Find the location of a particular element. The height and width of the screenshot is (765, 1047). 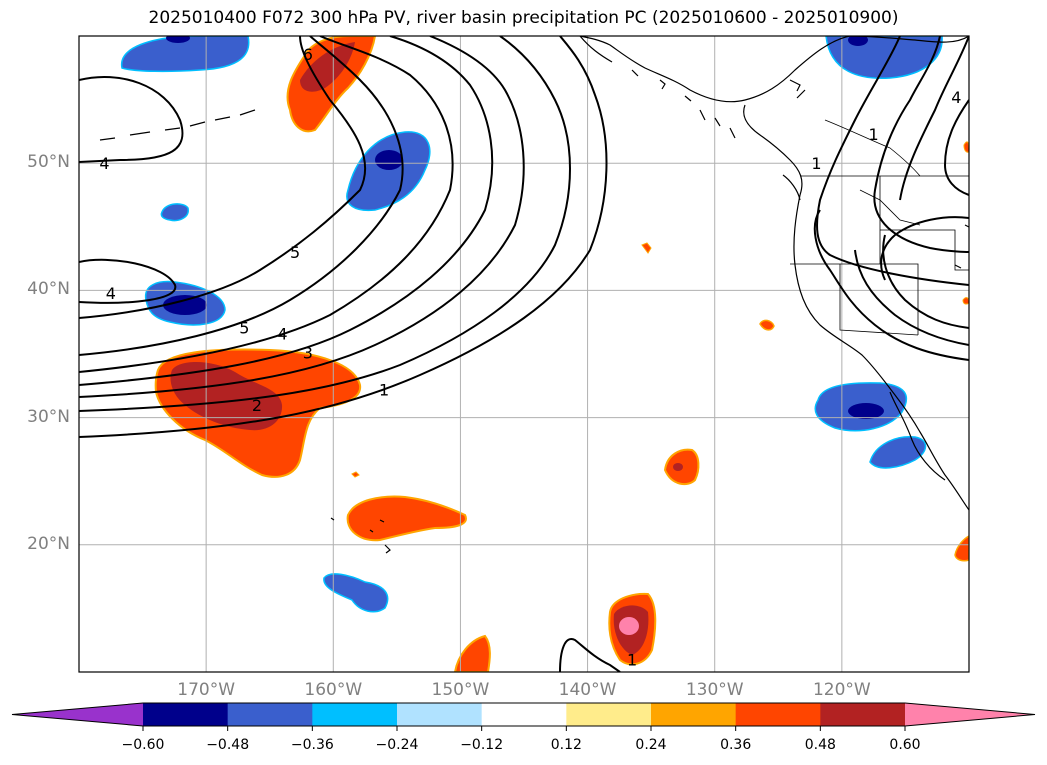

negative-anomaly-nw is located at coordinates (884, 58).